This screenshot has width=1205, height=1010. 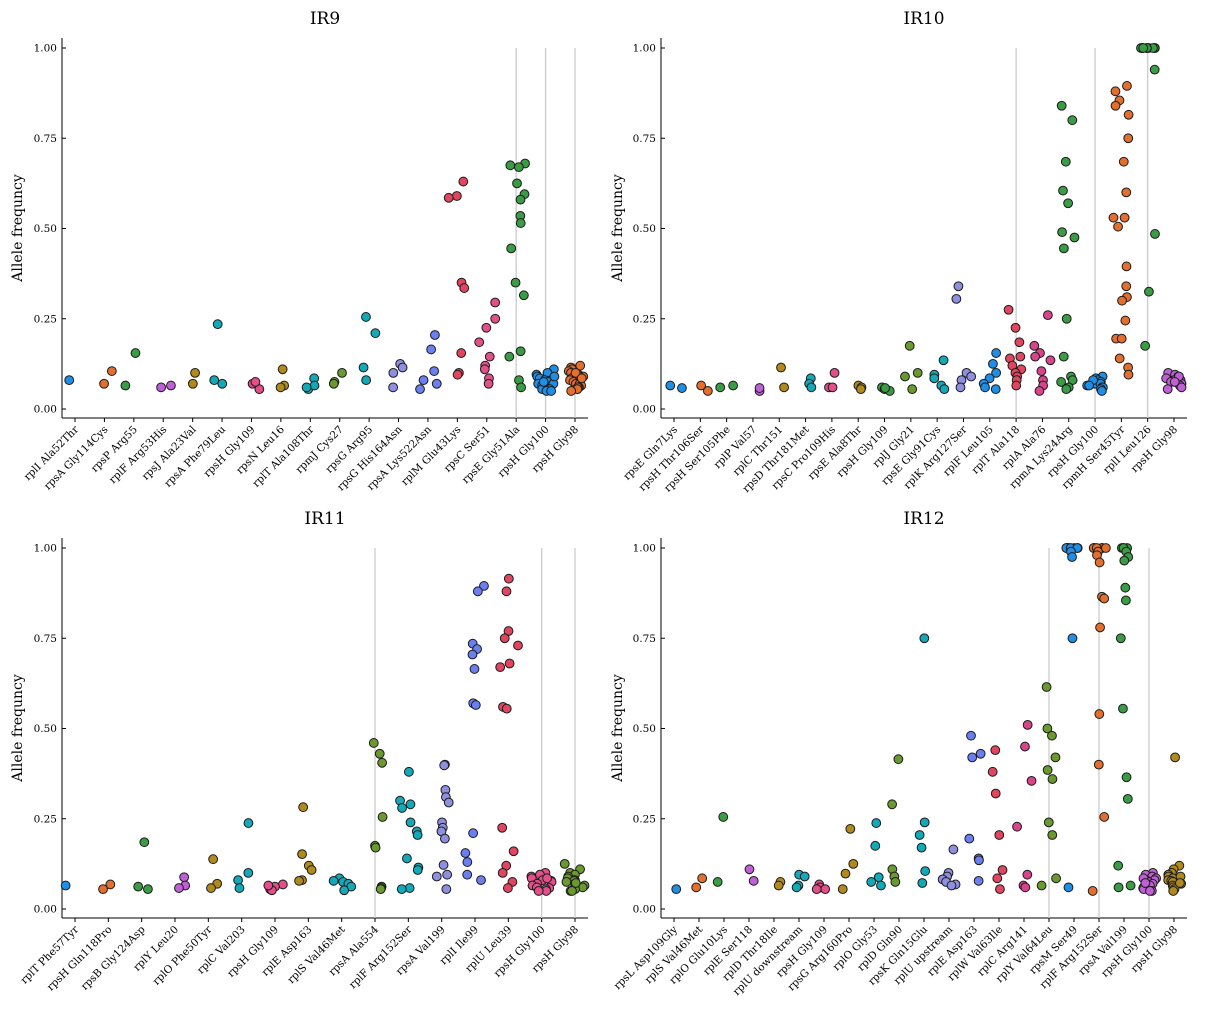 What do you see at coordinates (456, 278) in the screenshot?
I see `series-rplm-glu43lys` at bounding box center [456, 278].